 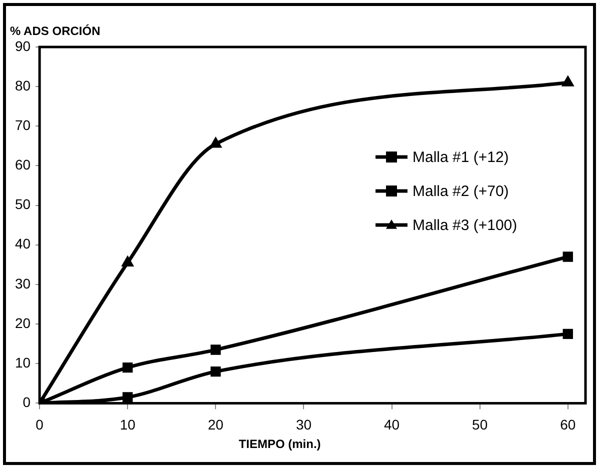 What do you see at coordinates (22, 204) in the screenshot?
I see `y-tick-label: 50` at bounding box center [22, 204].